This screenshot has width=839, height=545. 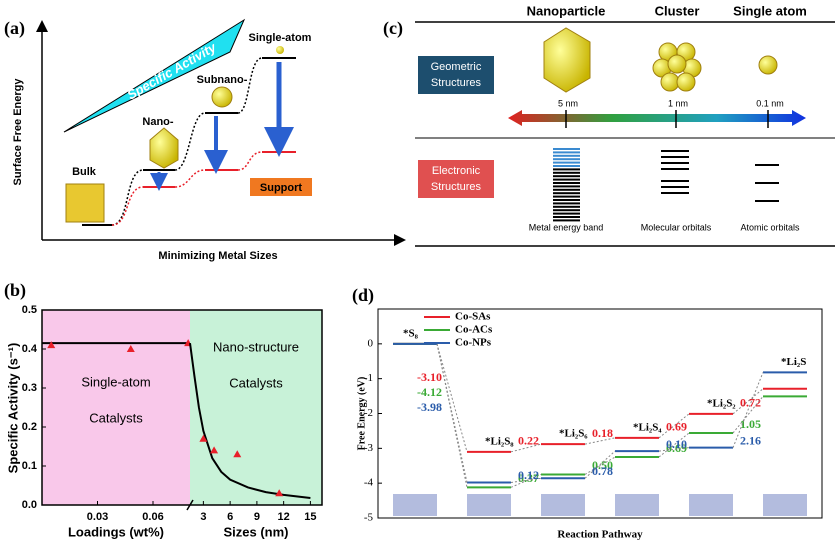 I want to click on delta-label: 0.50, so click(x=602, y=465).